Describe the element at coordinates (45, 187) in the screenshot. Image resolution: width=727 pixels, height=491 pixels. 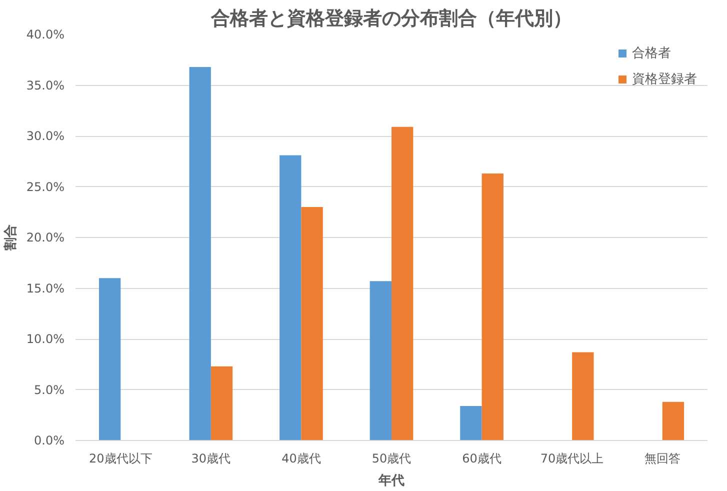
I see `y-tick-label: 25.0%` at that location.